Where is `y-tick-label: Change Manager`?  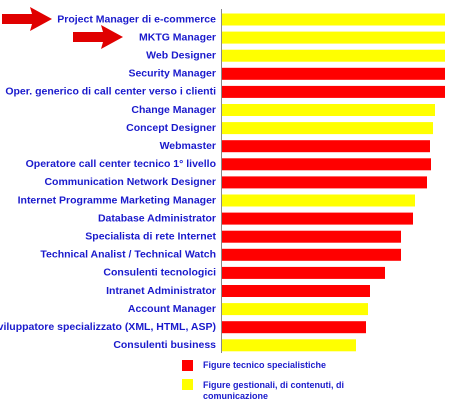 y-tick-label: Change Manager is located at coordinates (173, 110).